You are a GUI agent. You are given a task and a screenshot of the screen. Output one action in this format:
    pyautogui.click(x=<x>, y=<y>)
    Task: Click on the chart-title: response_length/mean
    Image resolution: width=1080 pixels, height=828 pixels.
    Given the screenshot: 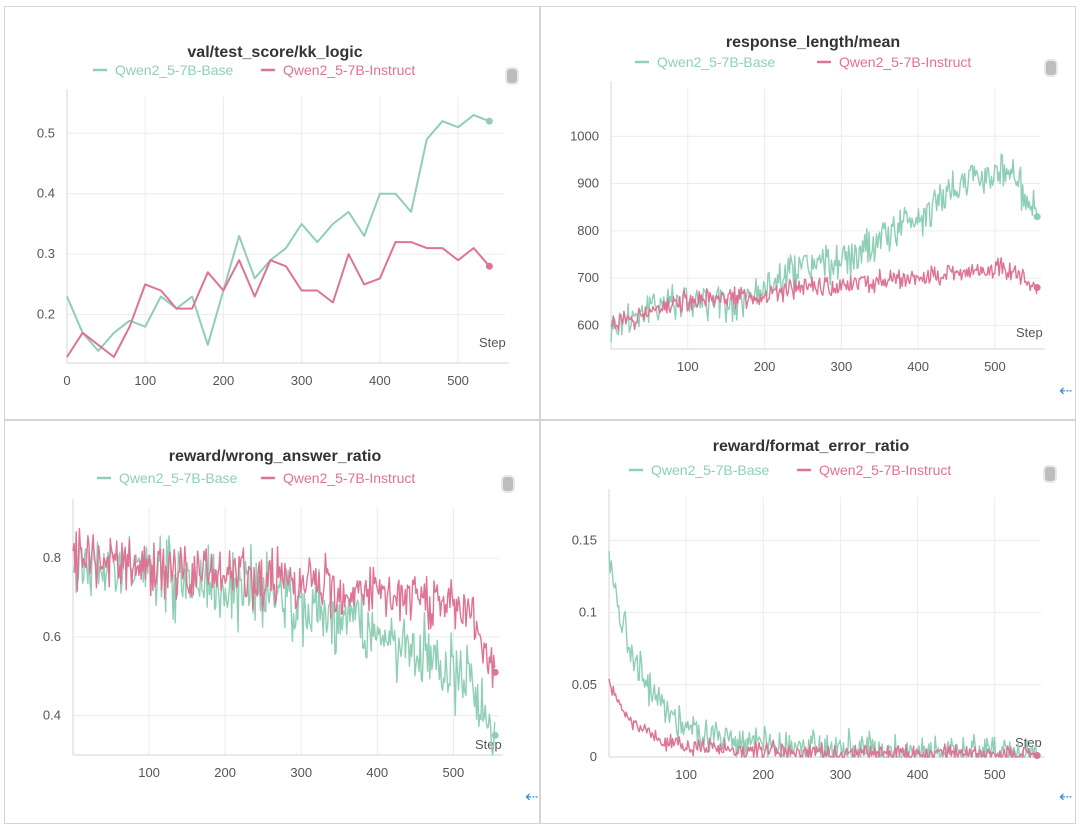 What is the action you would take?
    pyautogui.click(x=813, y=42)
    